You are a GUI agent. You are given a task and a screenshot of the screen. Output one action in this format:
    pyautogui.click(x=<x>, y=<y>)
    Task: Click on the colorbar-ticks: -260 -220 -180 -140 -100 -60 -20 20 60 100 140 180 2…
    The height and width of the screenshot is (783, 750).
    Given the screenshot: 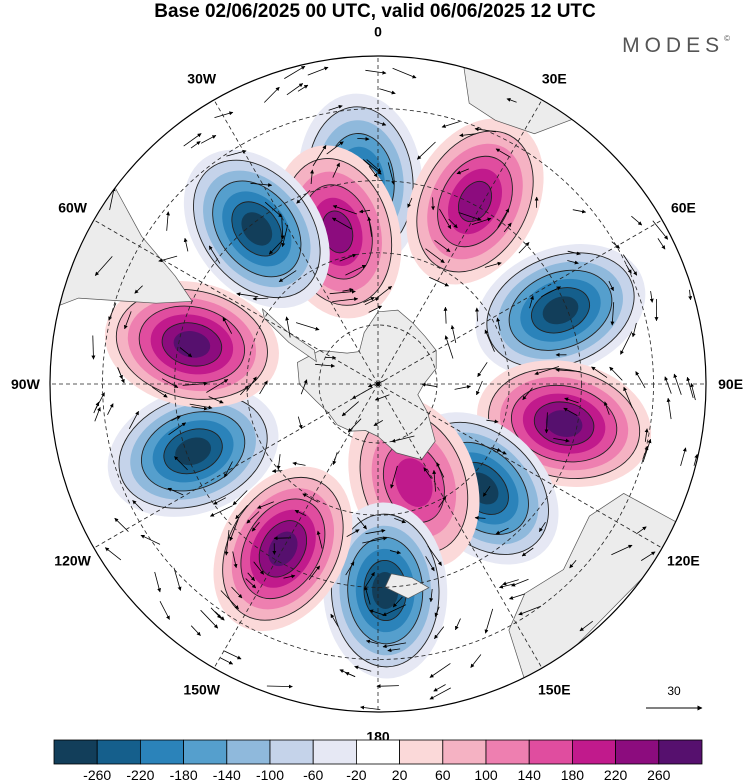 What is the action you would take?
    pyautogui.click(x=377, y=775)
    